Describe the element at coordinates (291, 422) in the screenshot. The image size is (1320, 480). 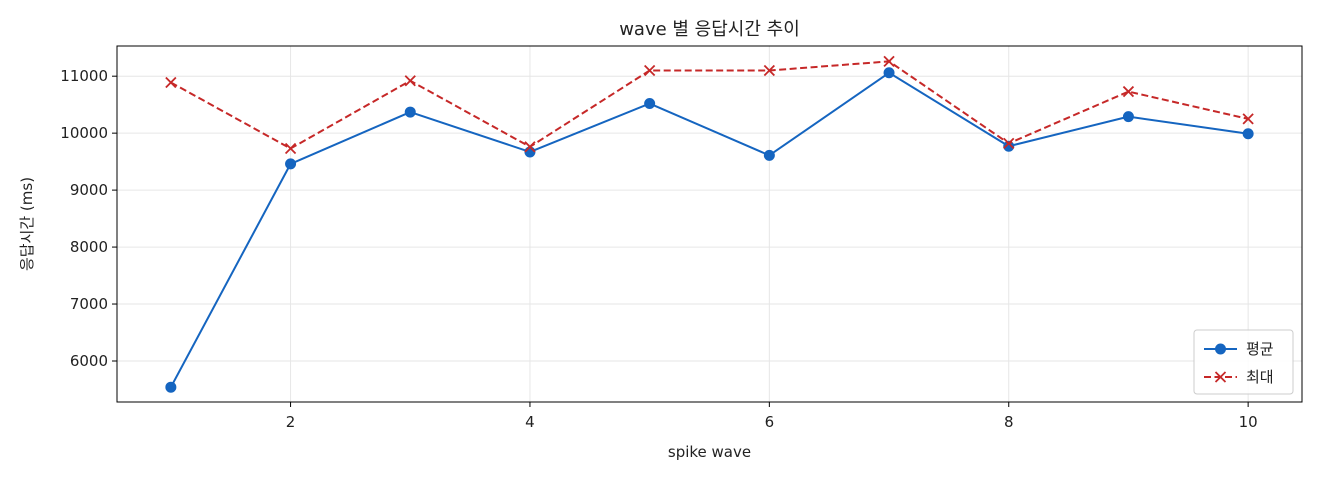
I see `x-tick-label: 2` at that location.